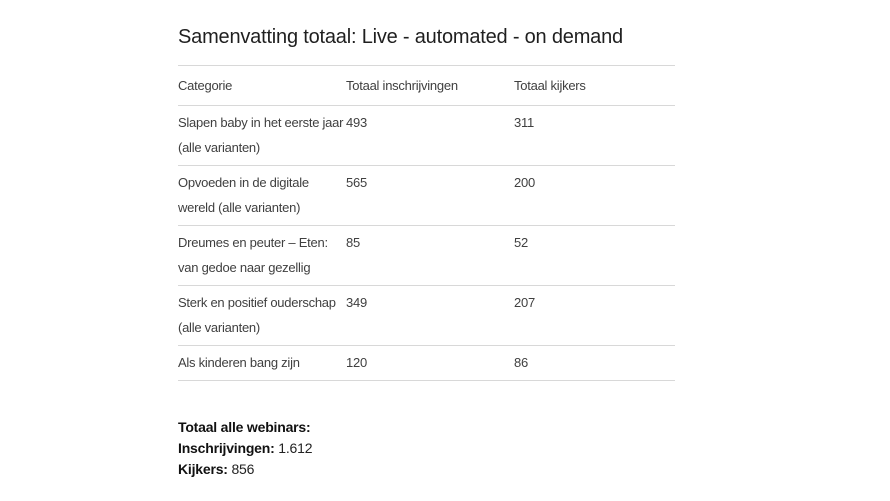  What do you see at coordinates (262, 363) in the screenshot?
I see `category-cell: Als kinderen bang zijn` at bounding box center [262, 363].